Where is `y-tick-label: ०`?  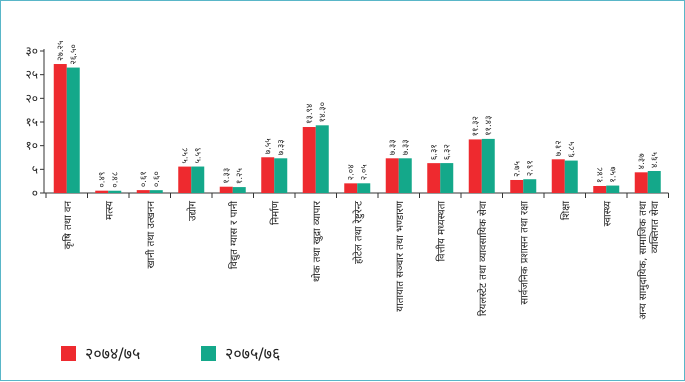
y-tick-label: ० is located at coordinates (35, 193).